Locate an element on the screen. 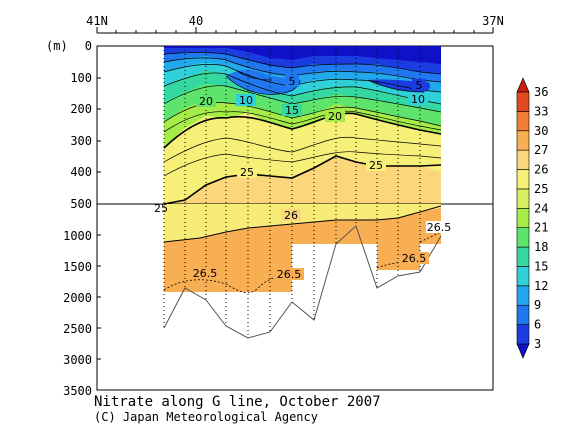 The width and height of the screenshot is (570, 441). chart-title: Nitrate along G line, October 2007 is located at coordinates (237, 402).